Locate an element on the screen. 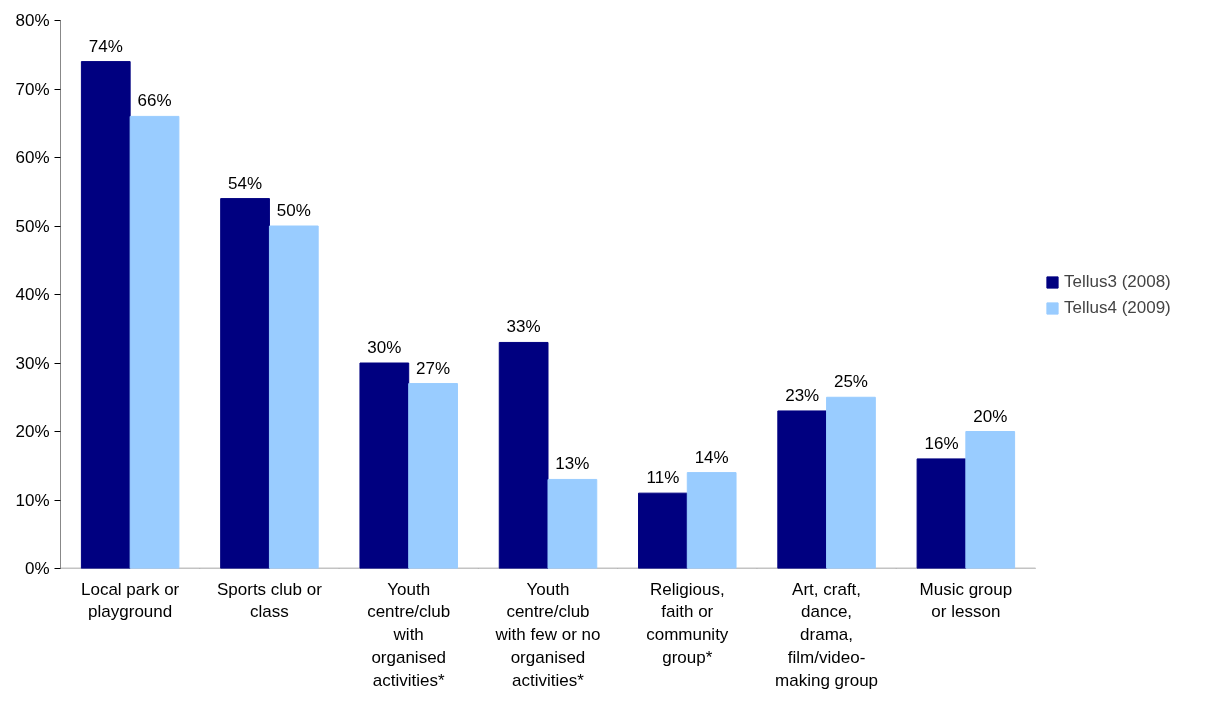 This screenshot has width=1219, height=727. data-label: 23% is located at coordinates (802, 395).